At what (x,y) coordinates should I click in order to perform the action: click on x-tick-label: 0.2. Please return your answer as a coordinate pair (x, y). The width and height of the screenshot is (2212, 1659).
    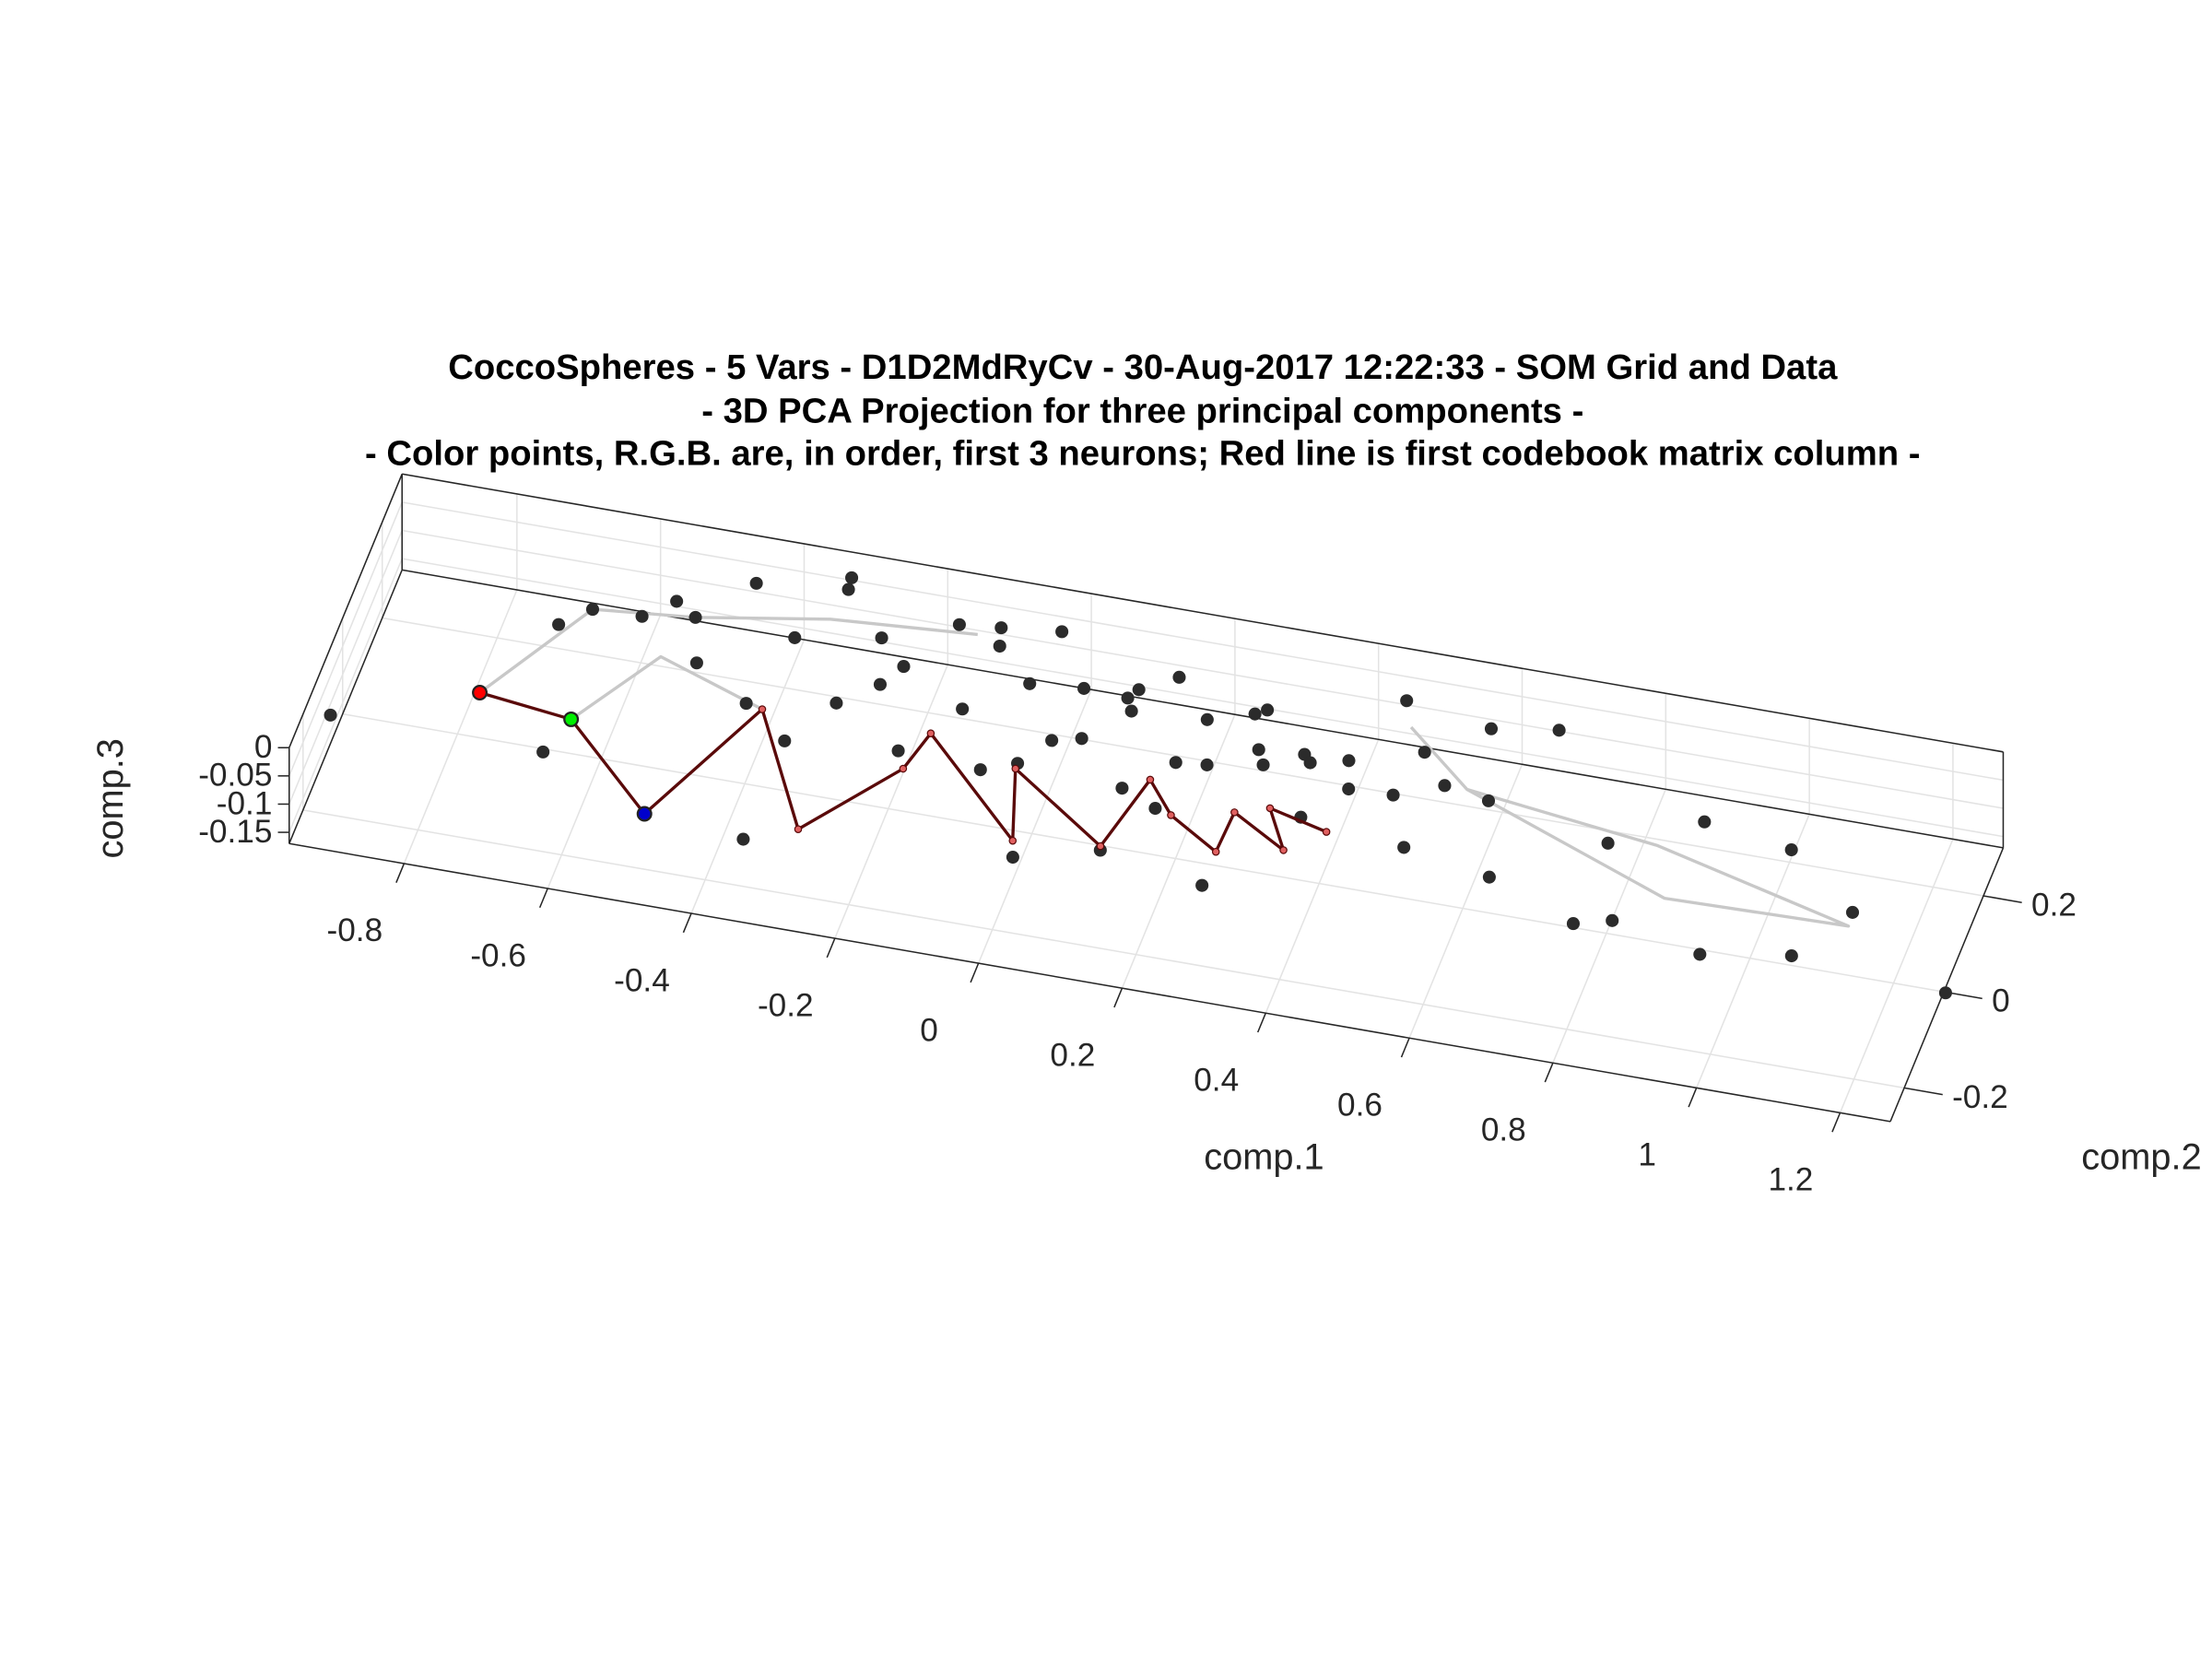
    Looking at the image, I should click on (1072, 1055).